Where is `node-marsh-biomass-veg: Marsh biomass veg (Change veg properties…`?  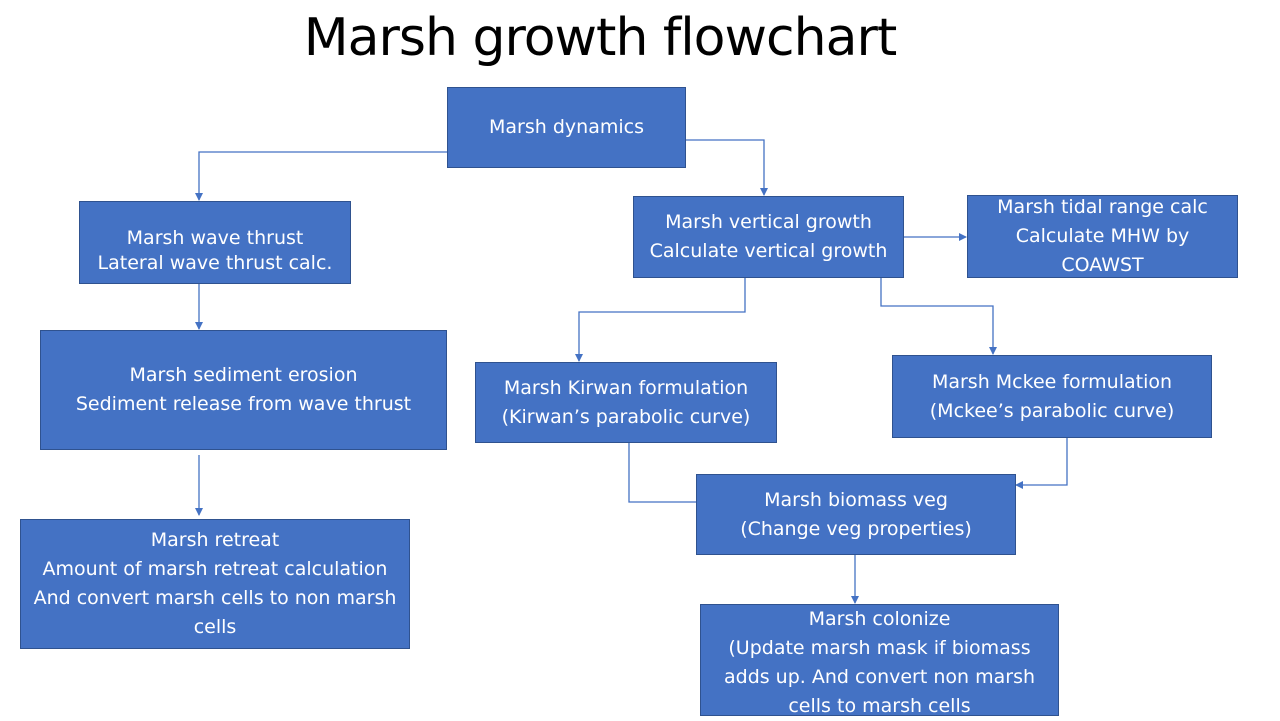 node-marsh-biomass-veg: Marsh biomass veg (Change veg properties… is located at coordinates (856, 514).